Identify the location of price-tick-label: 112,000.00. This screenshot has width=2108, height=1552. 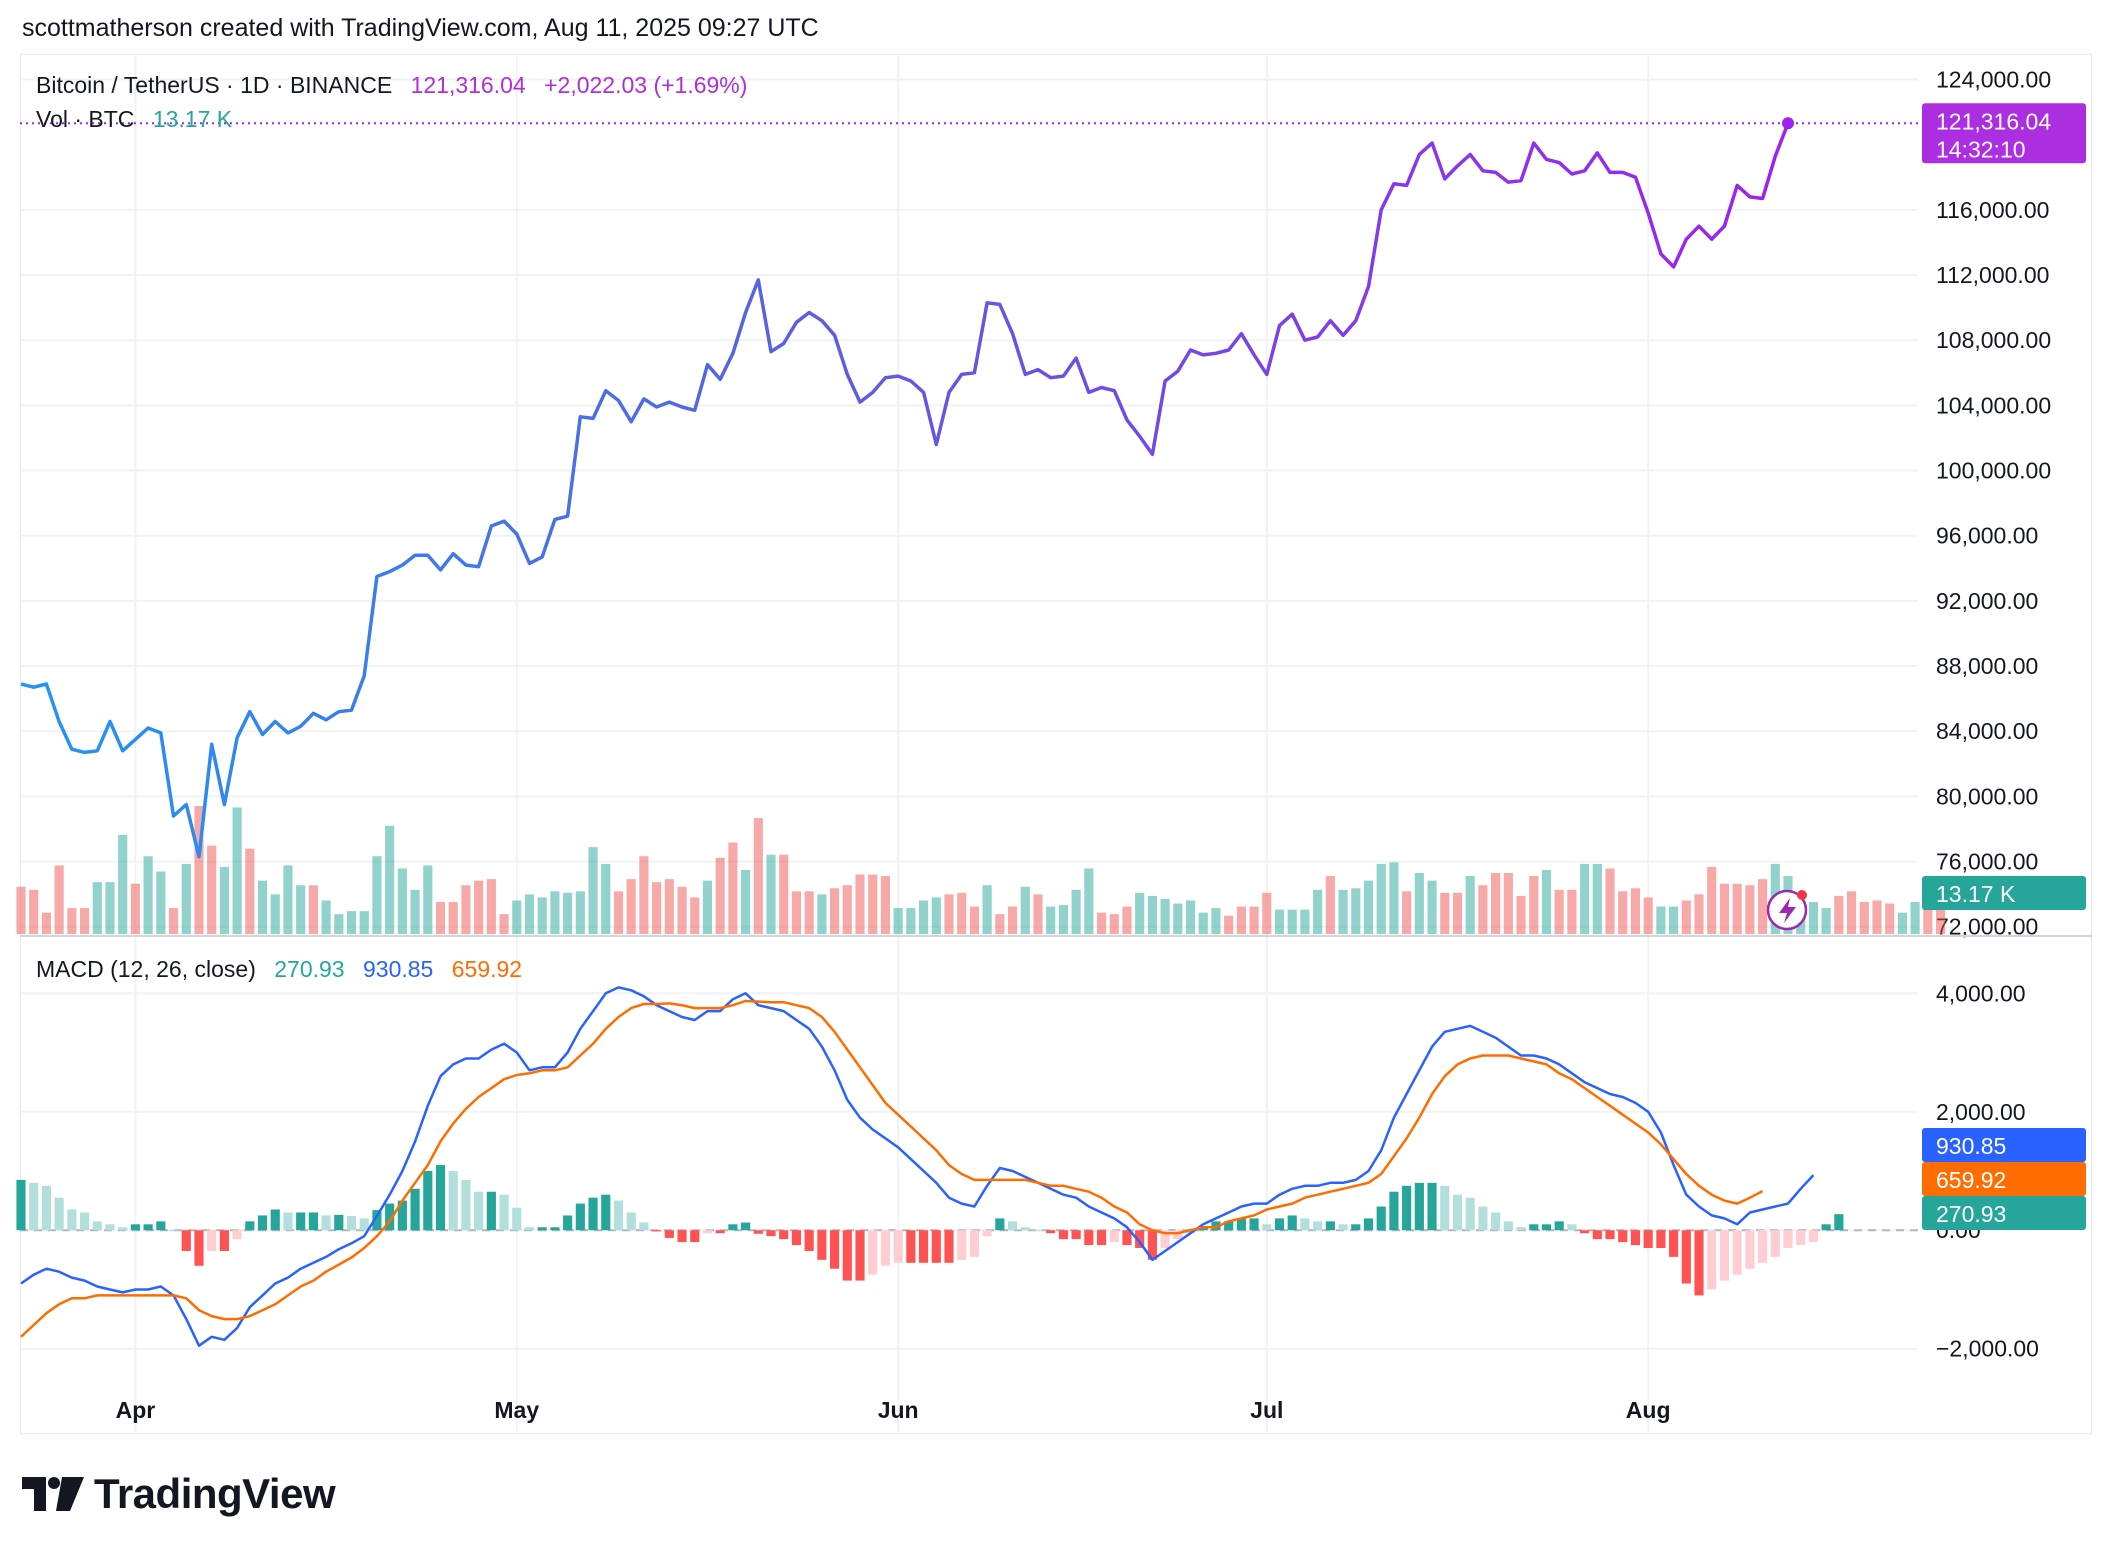
(1992, 275).